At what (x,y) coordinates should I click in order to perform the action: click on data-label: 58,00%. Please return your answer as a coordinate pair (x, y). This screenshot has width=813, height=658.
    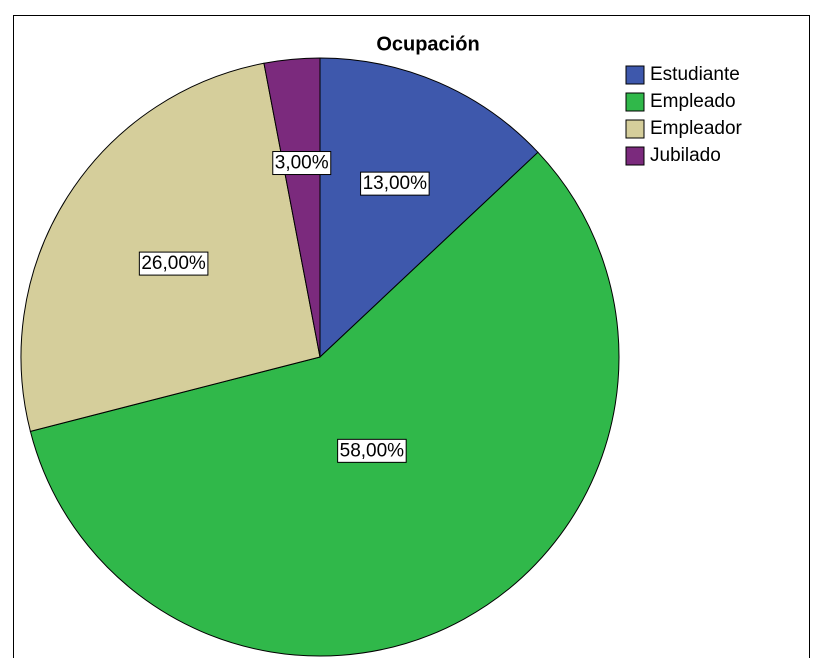
    Looking at the image, I should click on (372, 450).